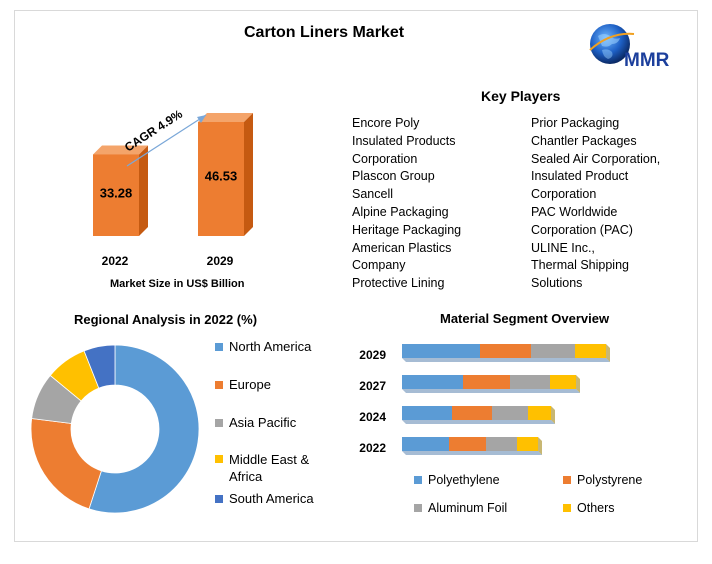  What do you see at coordinates (263, 422) in the screenshot?
I see `legend-label: Asia Pacific` at bounding box center [263, 422].